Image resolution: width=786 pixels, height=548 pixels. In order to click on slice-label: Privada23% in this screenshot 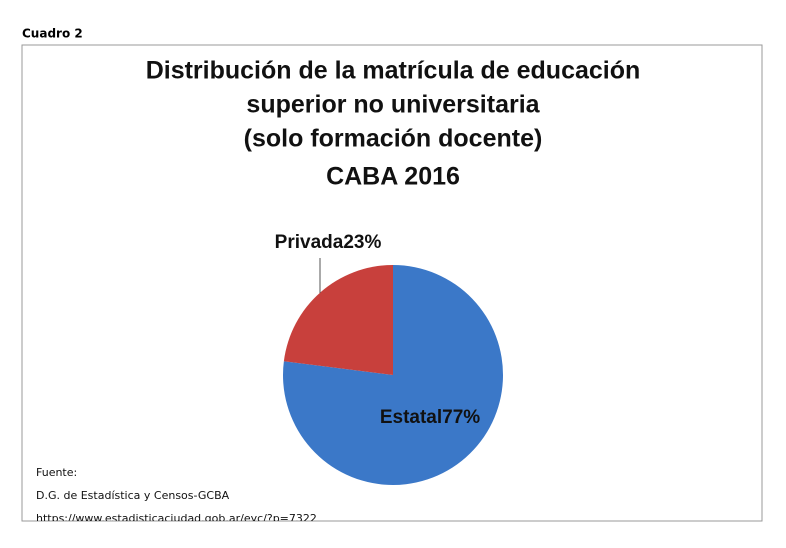, I will do `click(328, 242)`.